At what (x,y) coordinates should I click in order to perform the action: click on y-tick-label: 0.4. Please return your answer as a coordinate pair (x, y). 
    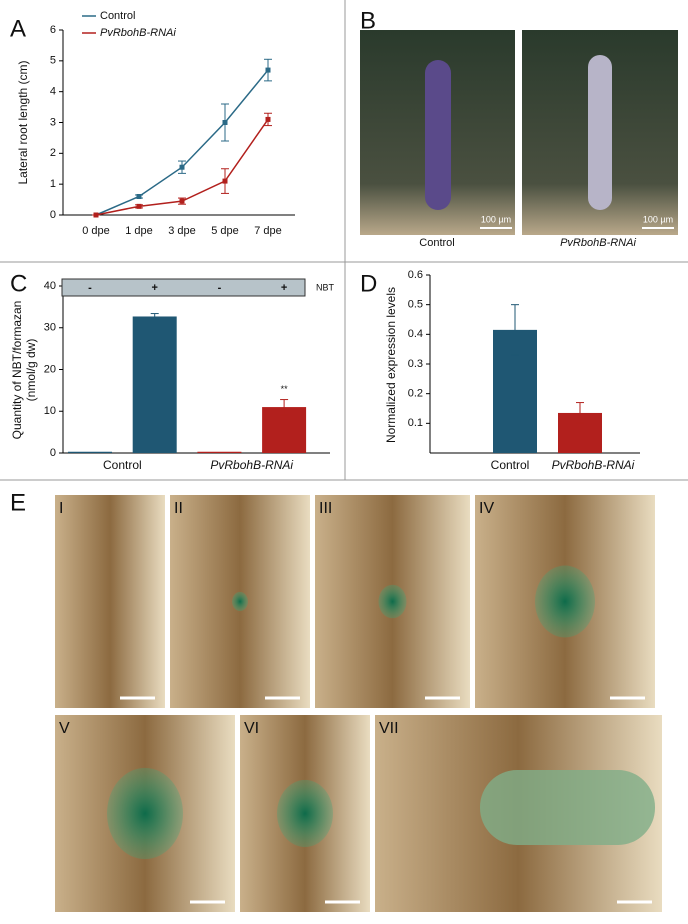
    Looking at the image, I should click on (415, 334).